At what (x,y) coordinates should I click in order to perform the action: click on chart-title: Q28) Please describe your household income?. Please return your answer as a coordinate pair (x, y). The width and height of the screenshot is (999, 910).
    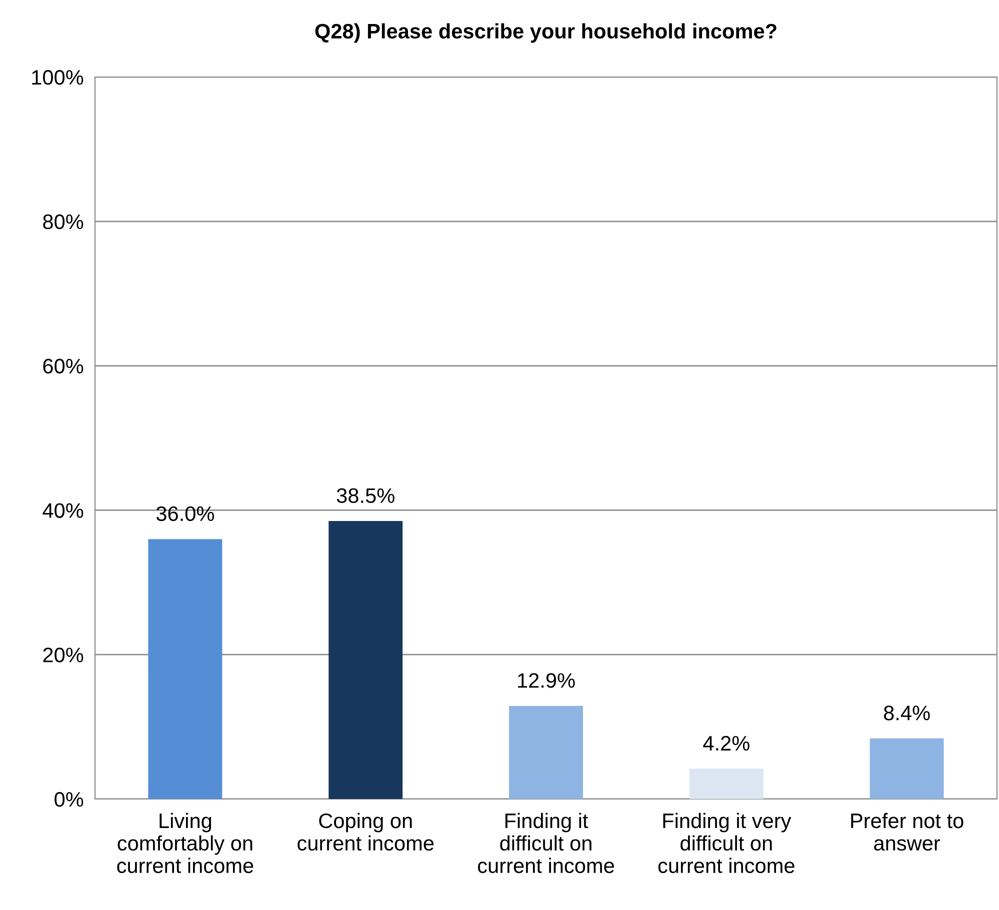
    Looking at the image, I should click on (545, 33).